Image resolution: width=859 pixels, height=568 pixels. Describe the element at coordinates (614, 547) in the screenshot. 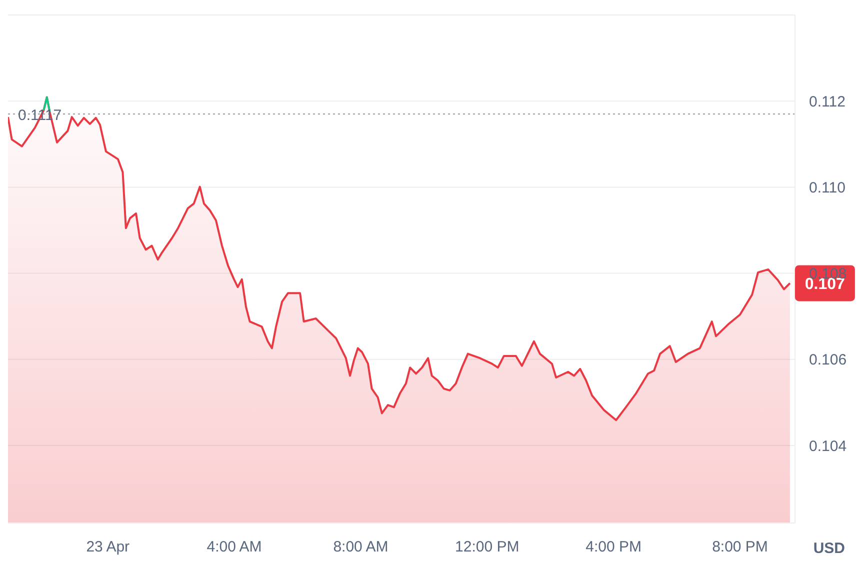

I see `x-tick-label: 4:00 PM` at that location.